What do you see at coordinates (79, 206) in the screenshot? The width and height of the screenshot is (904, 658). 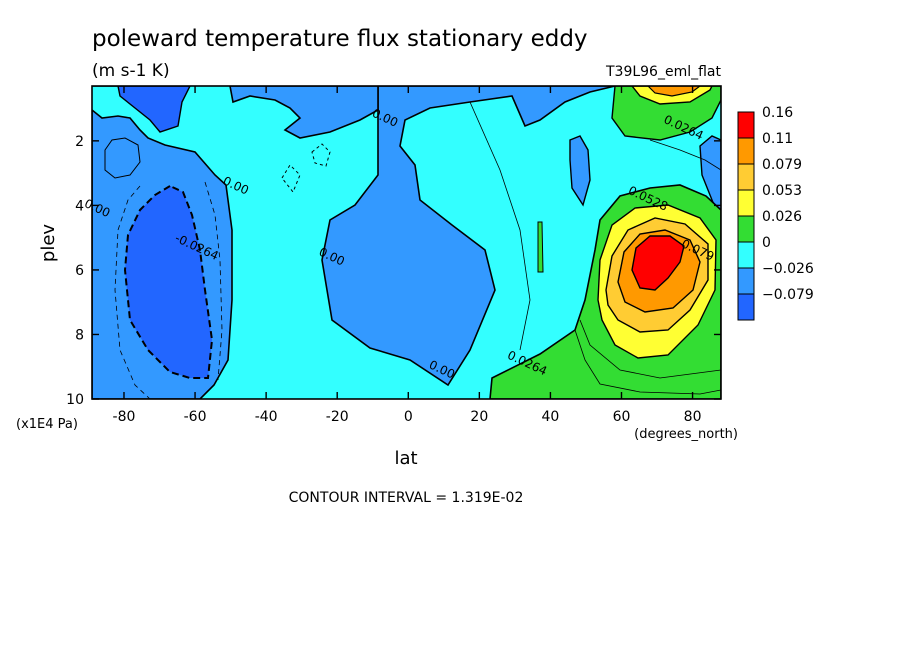 I see `y-tick-label: 4` at bounding box center [79, 206].